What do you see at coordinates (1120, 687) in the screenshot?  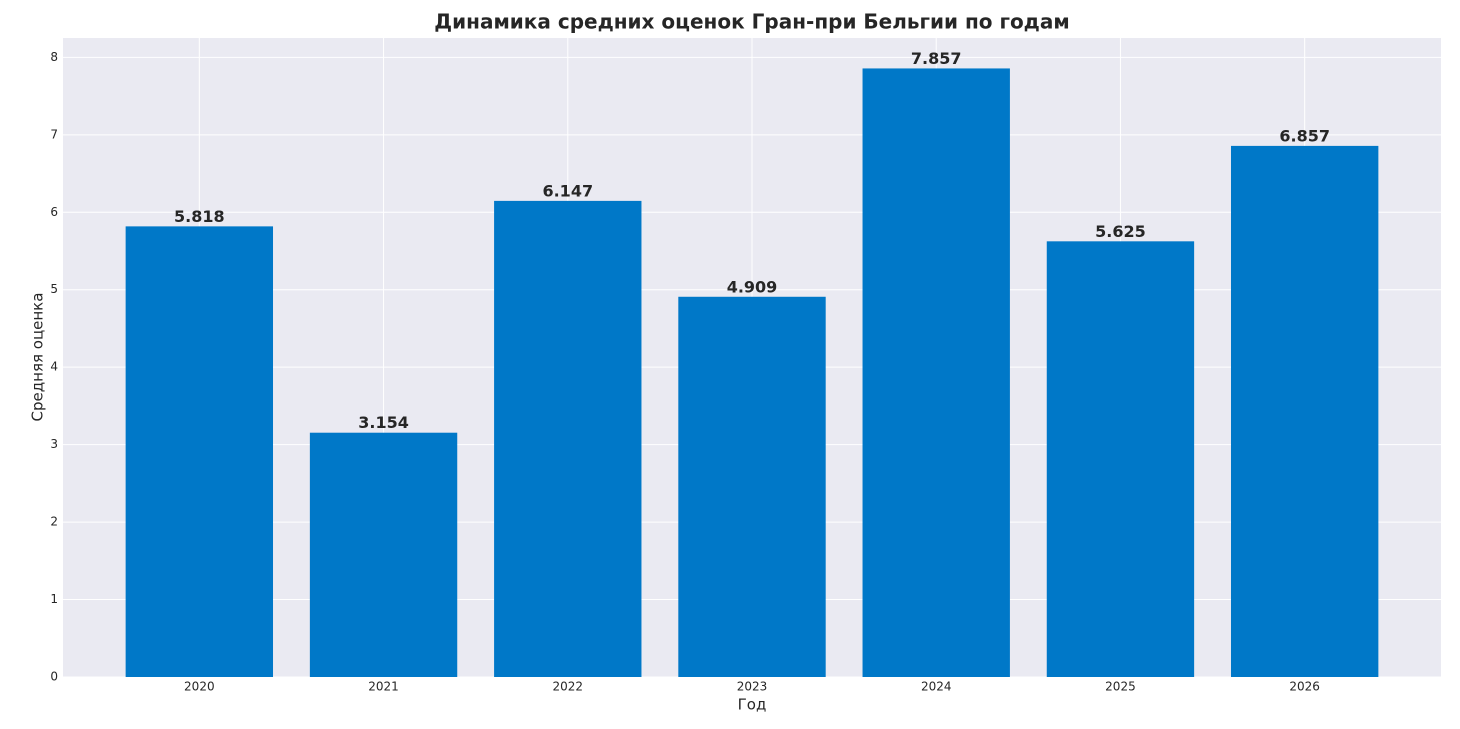 I see `x-tick-label: 2025` at bounding box center [1120, 687].